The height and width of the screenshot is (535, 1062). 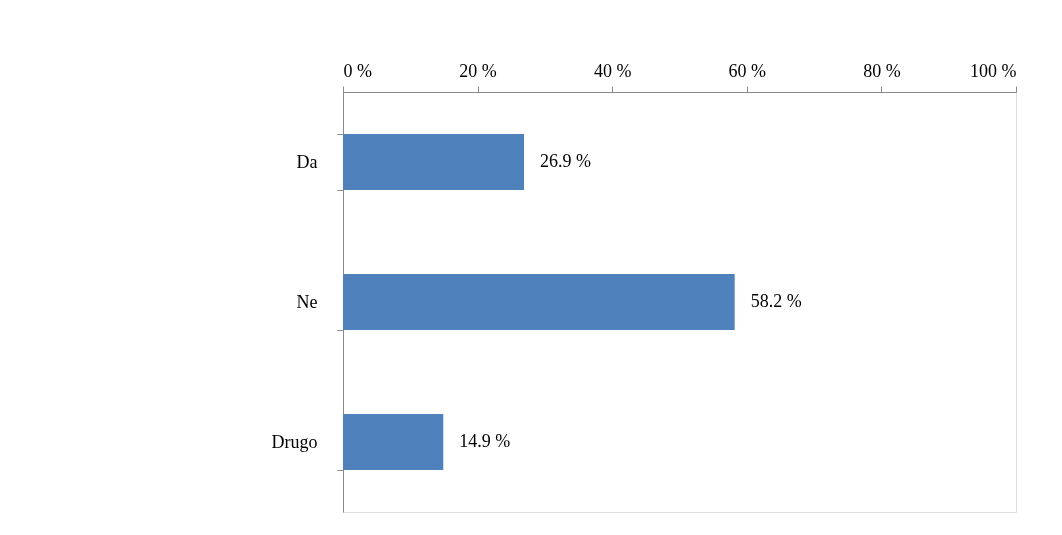 I want to click on y-tick-label: Ne, so click(x=307, y=301).